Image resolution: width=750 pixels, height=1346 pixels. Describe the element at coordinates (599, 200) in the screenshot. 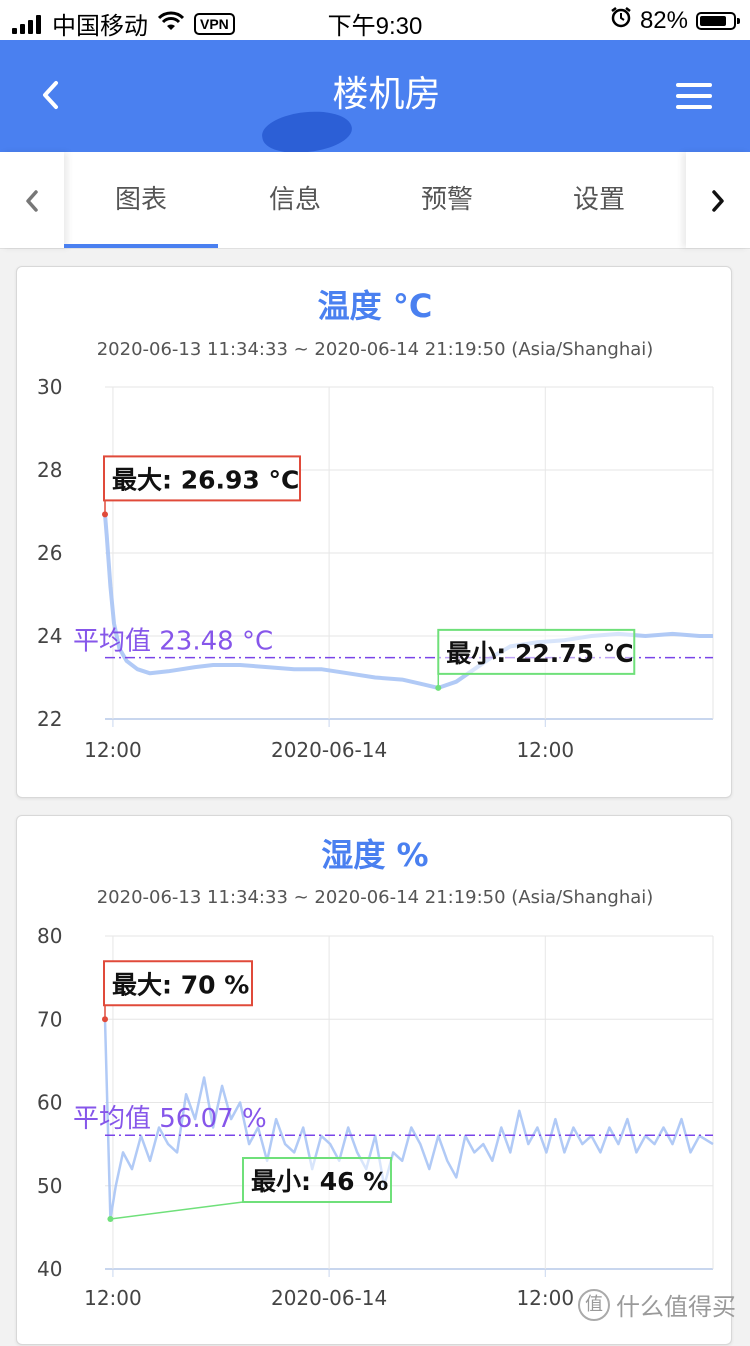

I see `tab-settings: 设置` at that location.